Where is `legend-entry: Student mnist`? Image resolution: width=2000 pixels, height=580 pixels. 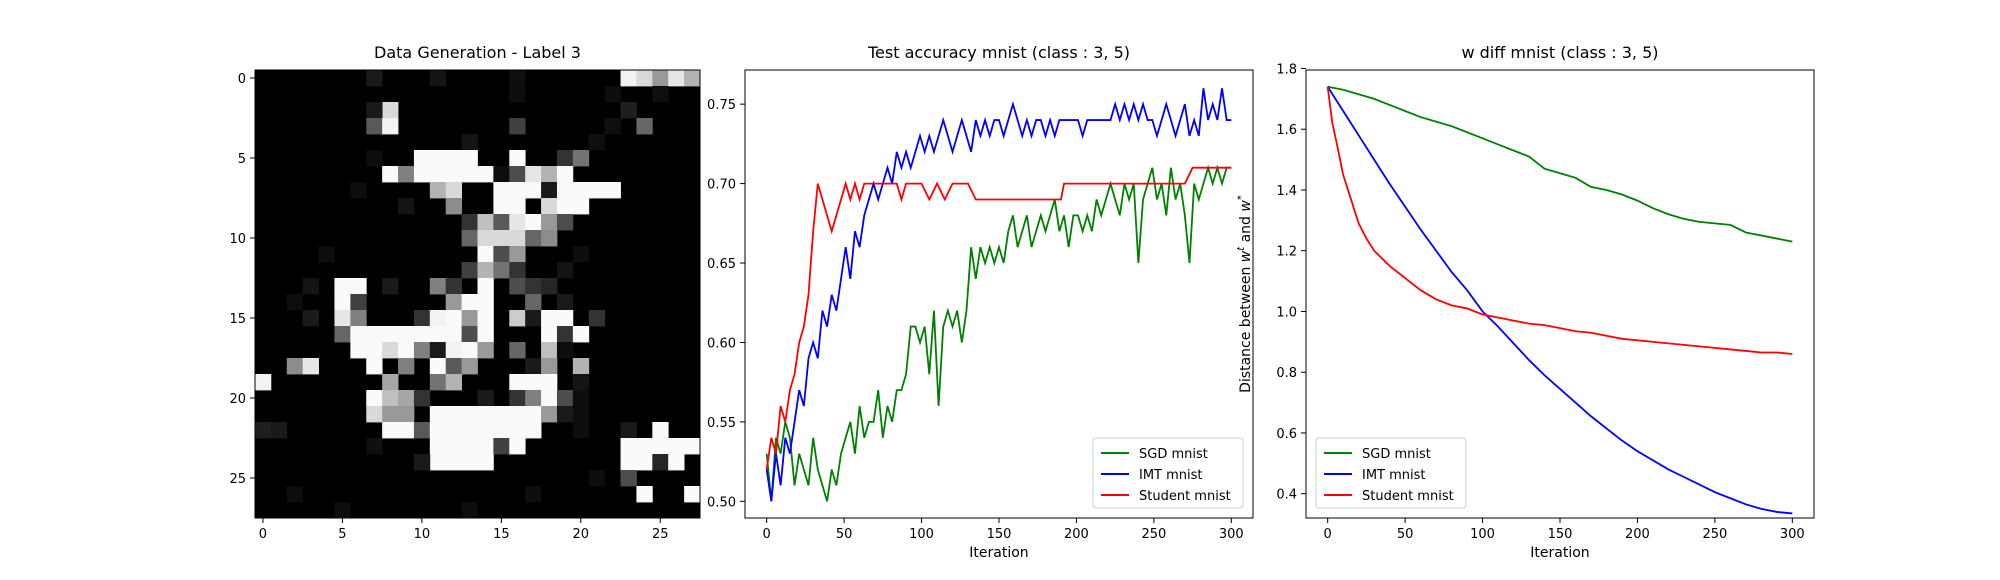
legend-entry: Student mnist is located at coordinates (1185, 496).